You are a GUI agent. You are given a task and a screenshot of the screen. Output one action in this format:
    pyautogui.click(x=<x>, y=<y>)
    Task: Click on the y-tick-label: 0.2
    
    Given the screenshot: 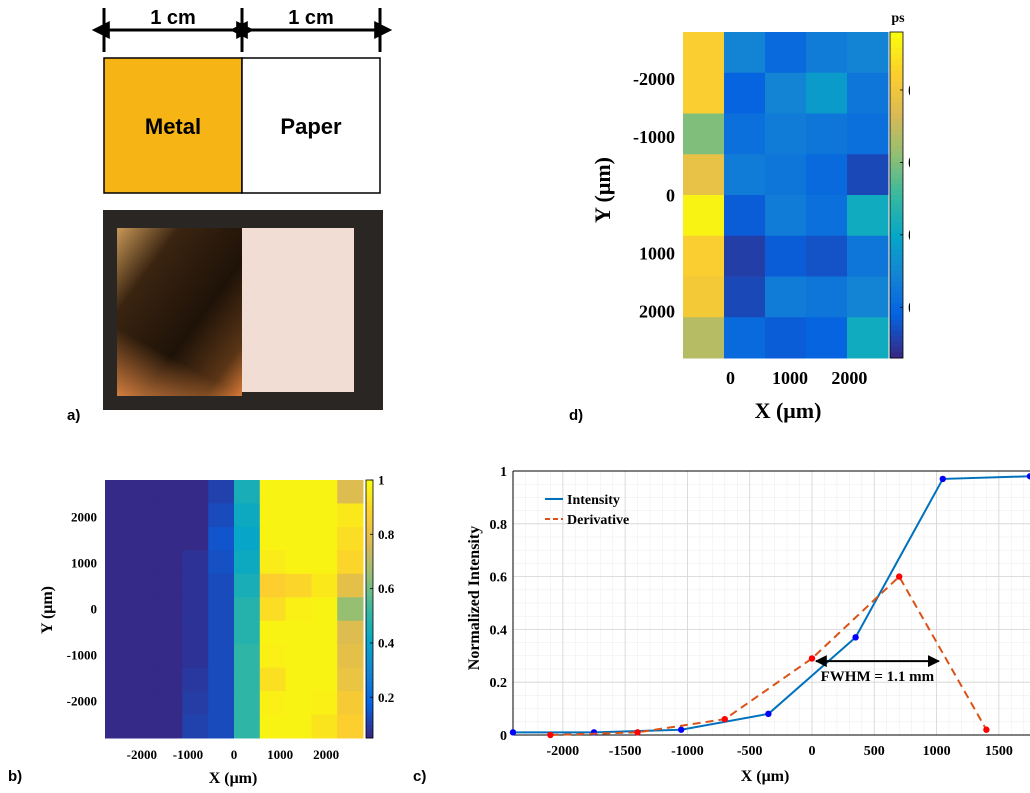 What is the action you would take?
    pyautogui.click(x=499, y=683)
    